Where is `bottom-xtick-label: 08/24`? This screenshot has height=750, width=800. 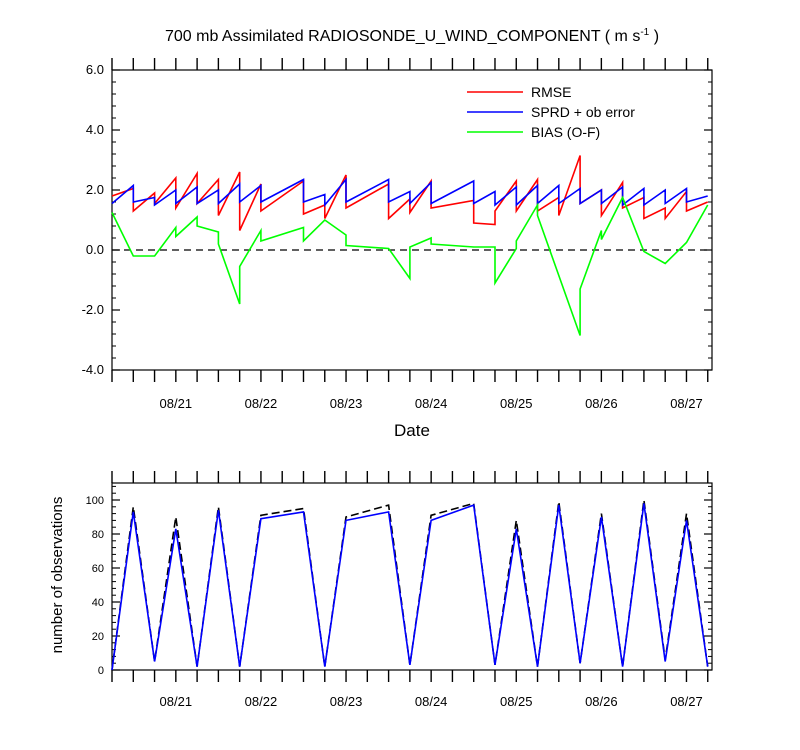
bottom-xtick-label: 08/24 is located at coordinates (431, 701).